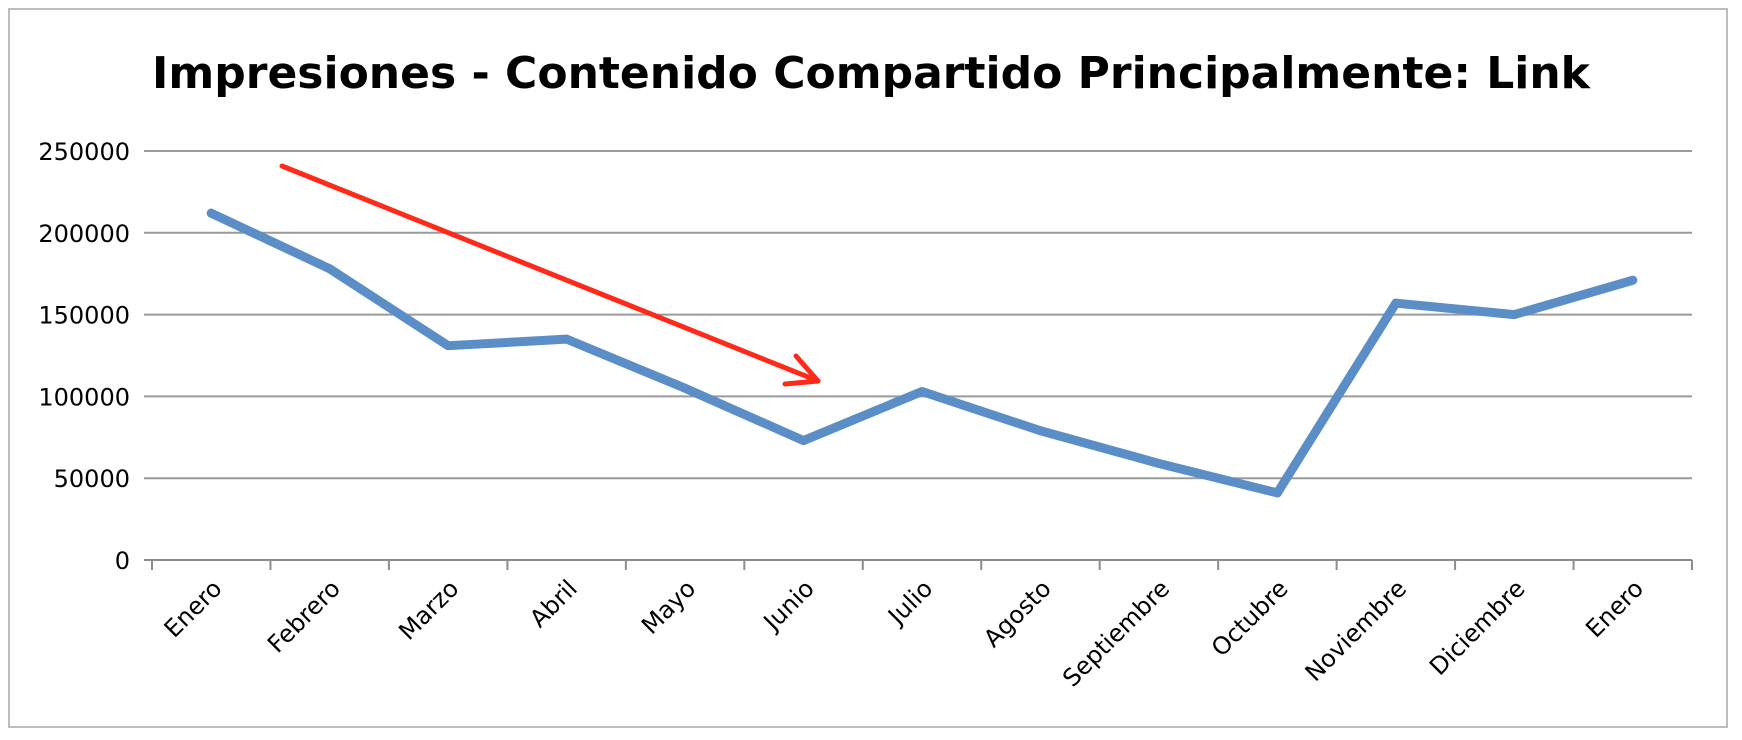  I want to click on y-tick-label: 250000, so click(84, 152).